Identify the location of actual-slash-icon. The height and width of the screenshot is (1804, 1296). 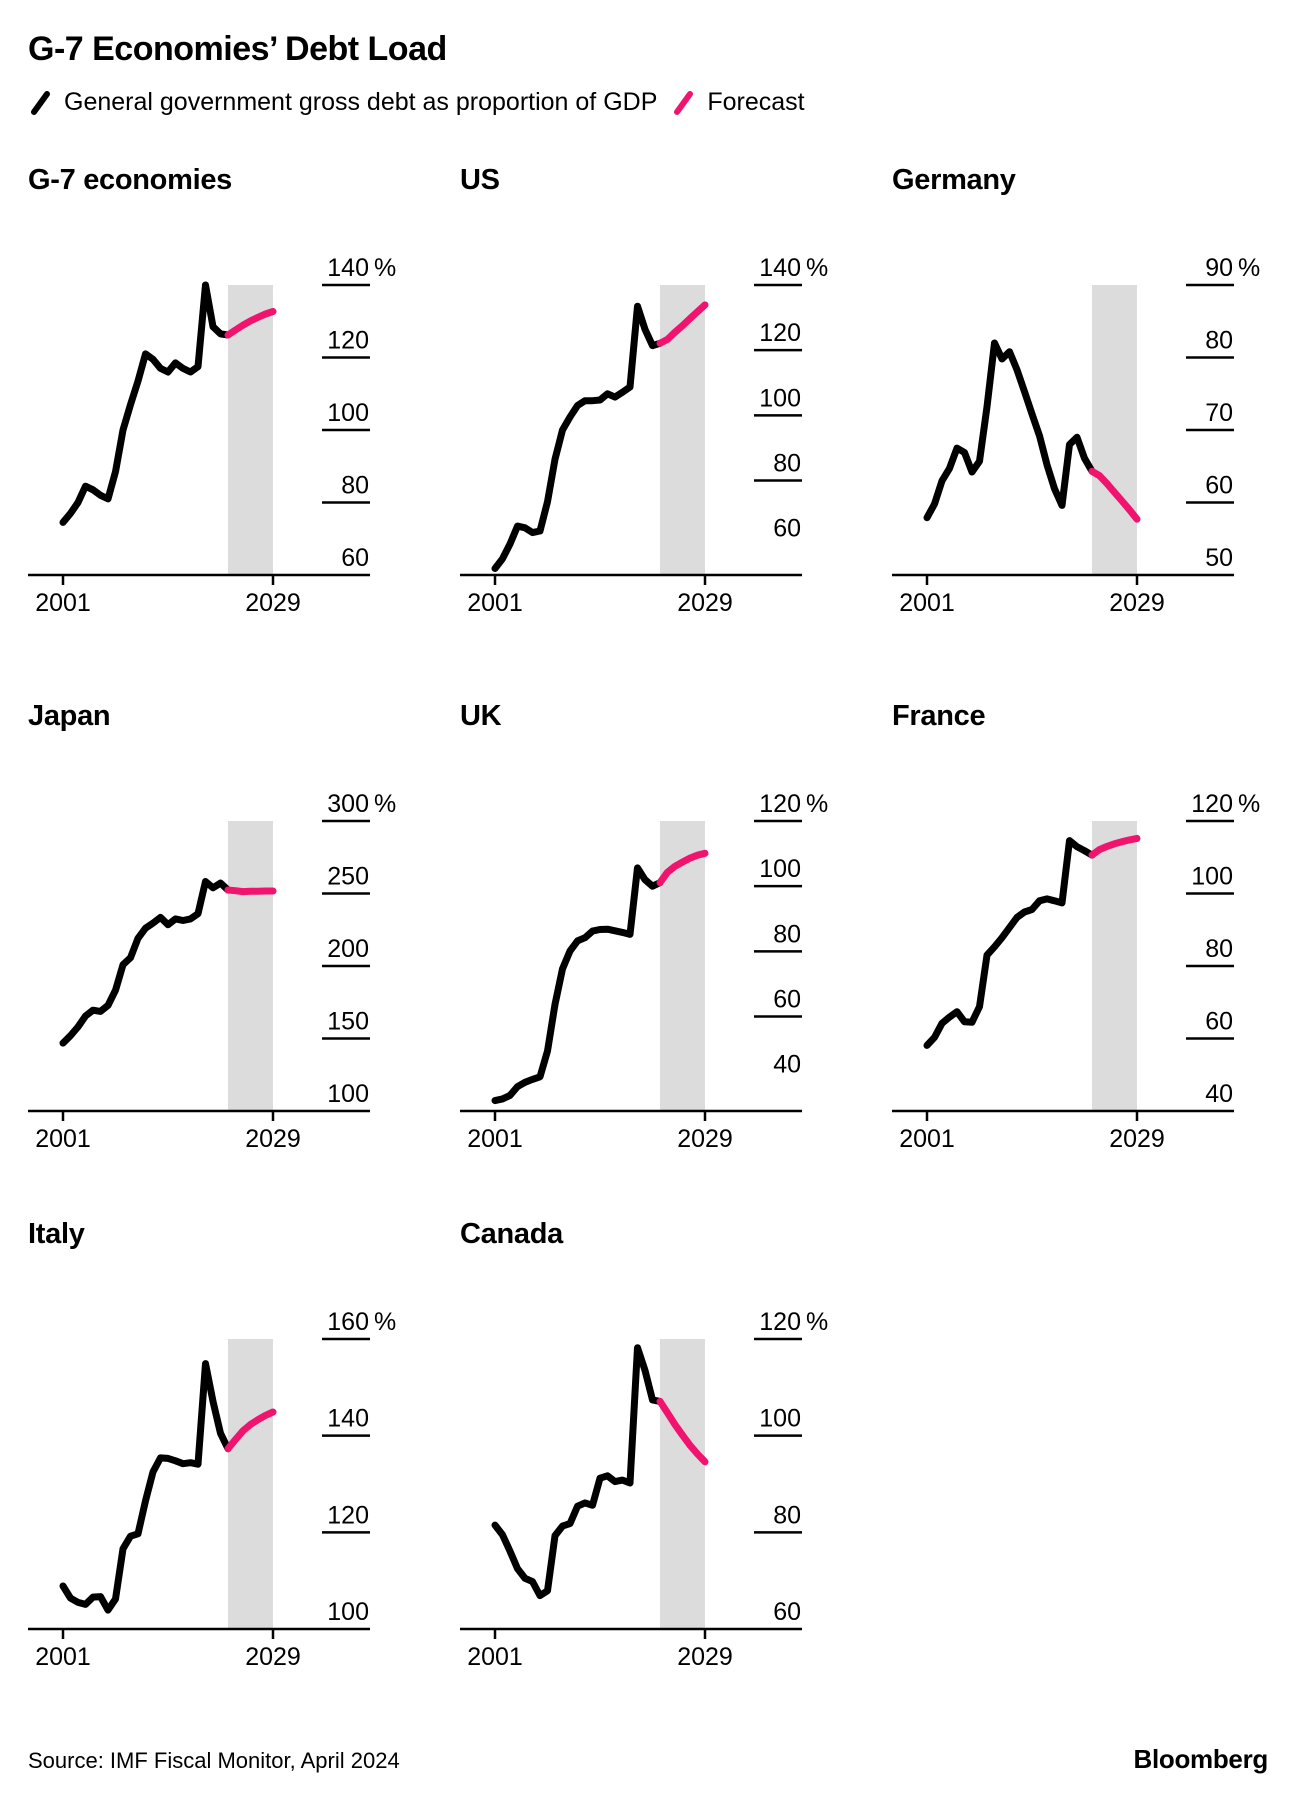
(40, 102).